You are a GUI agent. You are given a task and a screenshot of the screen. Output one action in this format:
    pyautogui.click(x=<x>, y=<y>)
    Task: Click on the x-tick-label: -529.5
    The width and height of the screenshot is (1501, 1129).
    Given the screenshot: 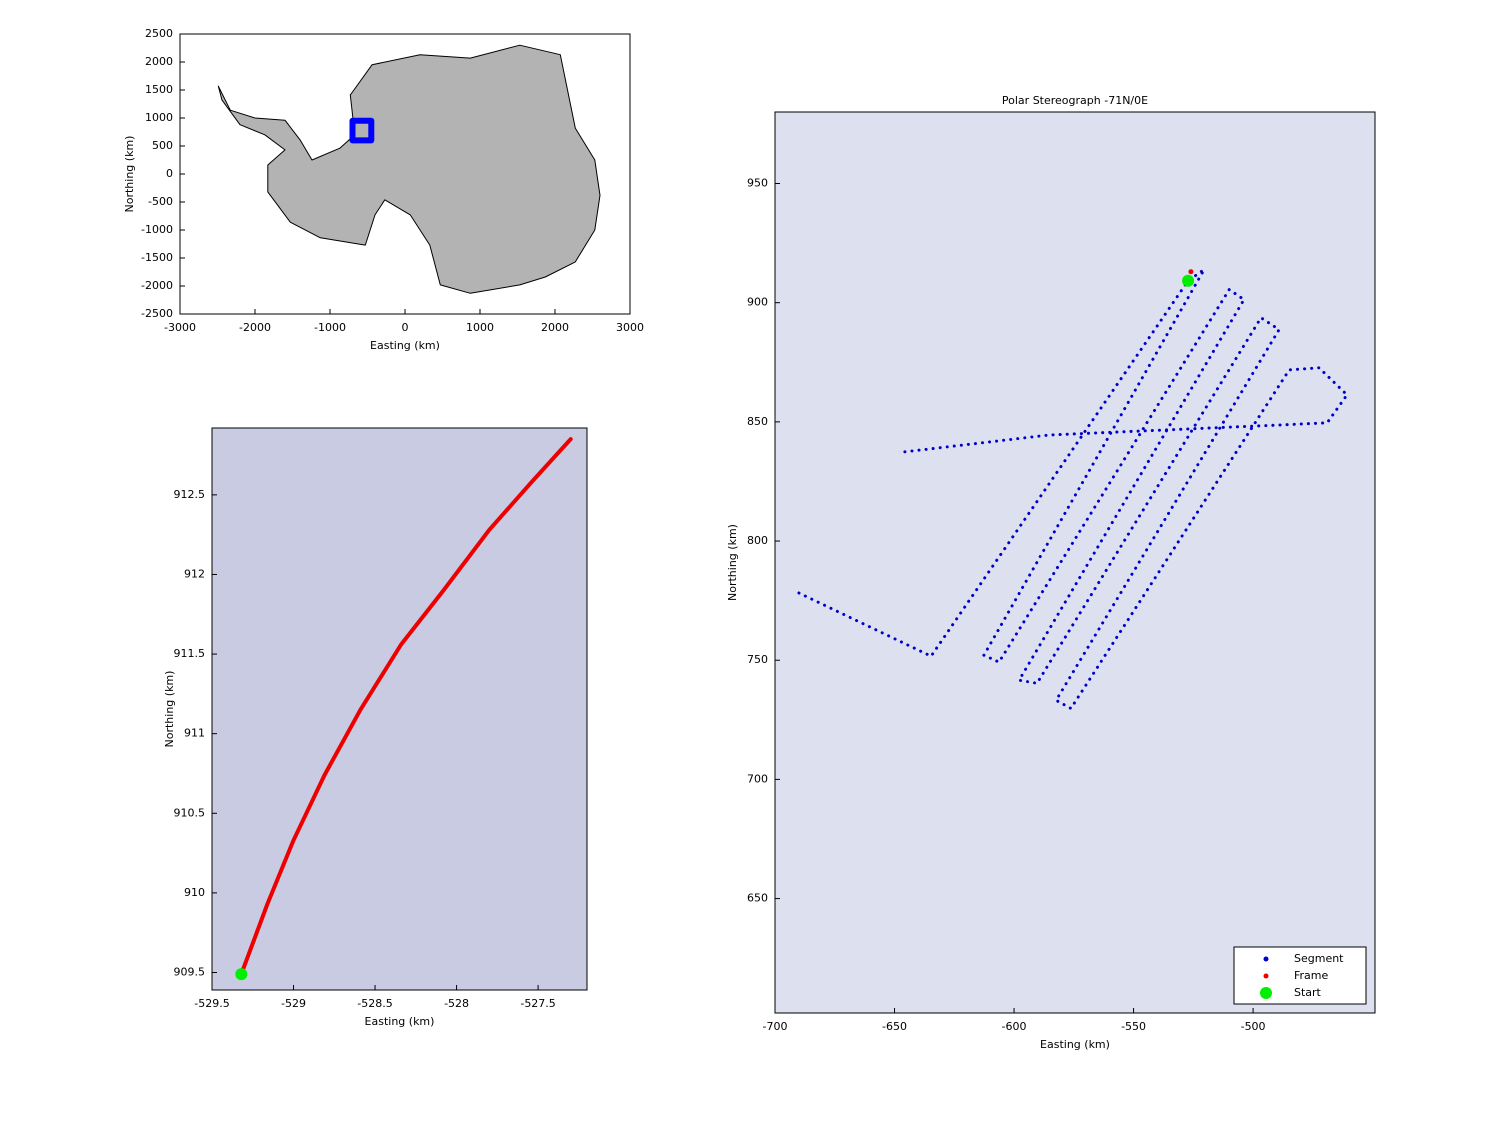 What is the action you would take?
    pyautogui.click(x=211, y=1003)
    